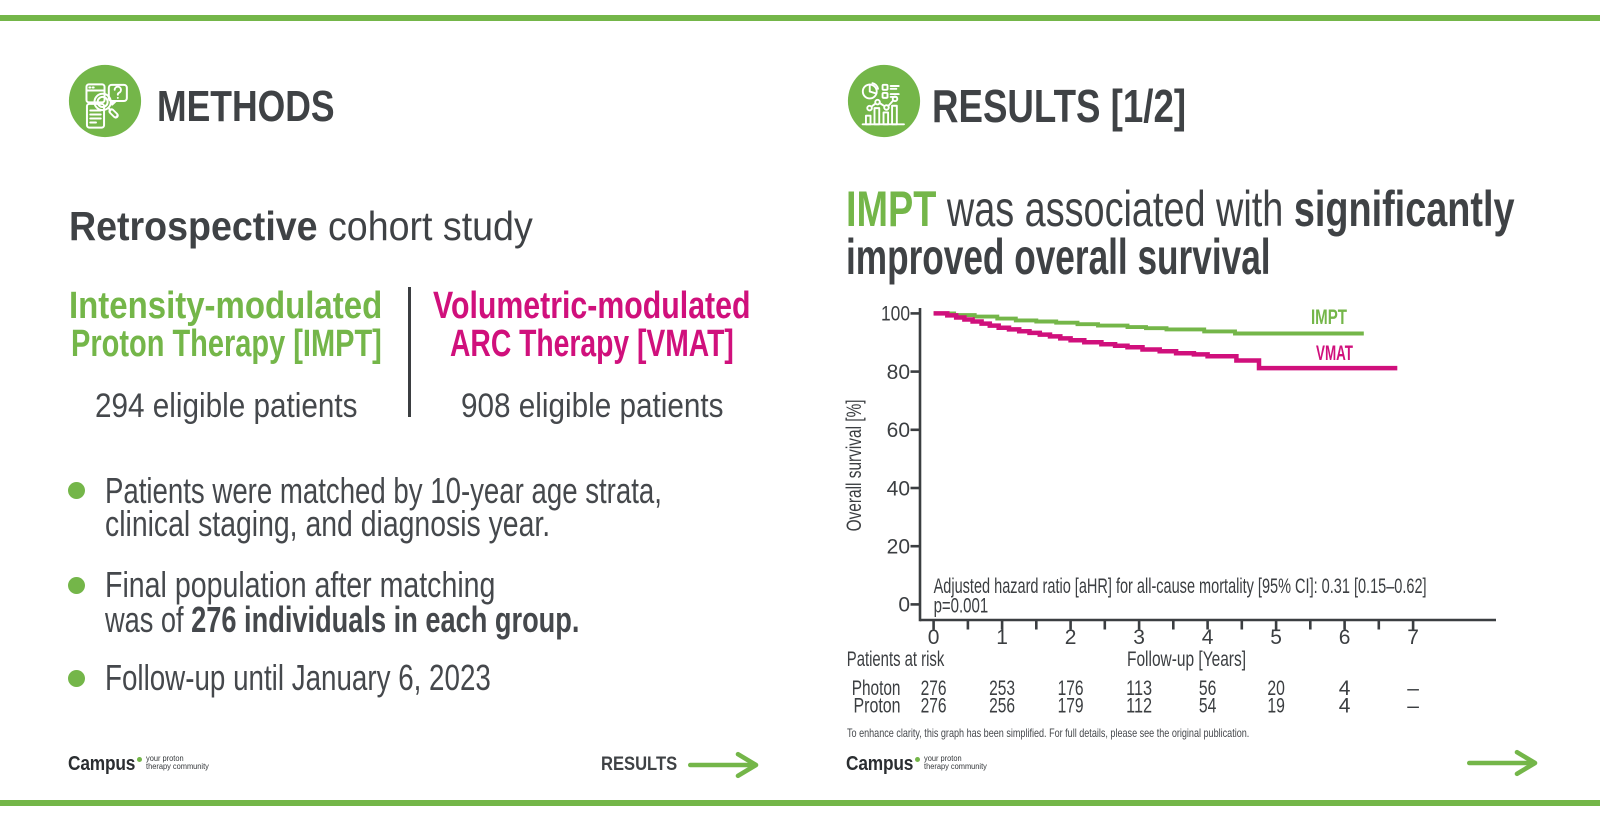  What do you see at coordinates (1002, 706) in the screenshot?
I see `svg-text: 256` at bounding box center [1002, 706].